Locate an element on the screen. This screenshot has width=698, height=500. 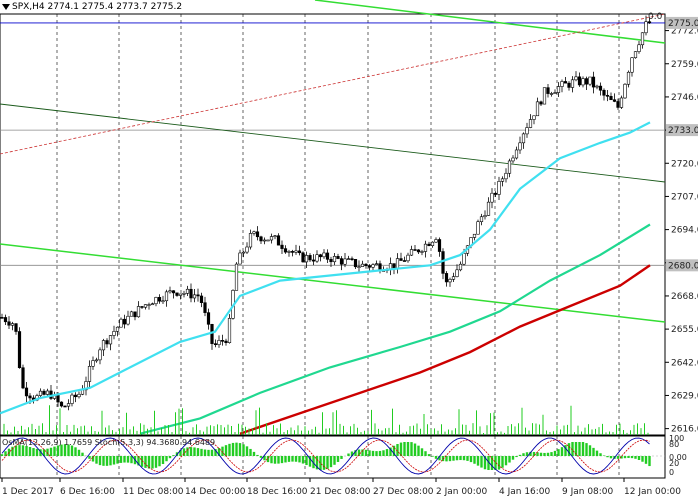
header-dropdown-icon is located at coordinates (6, 7).